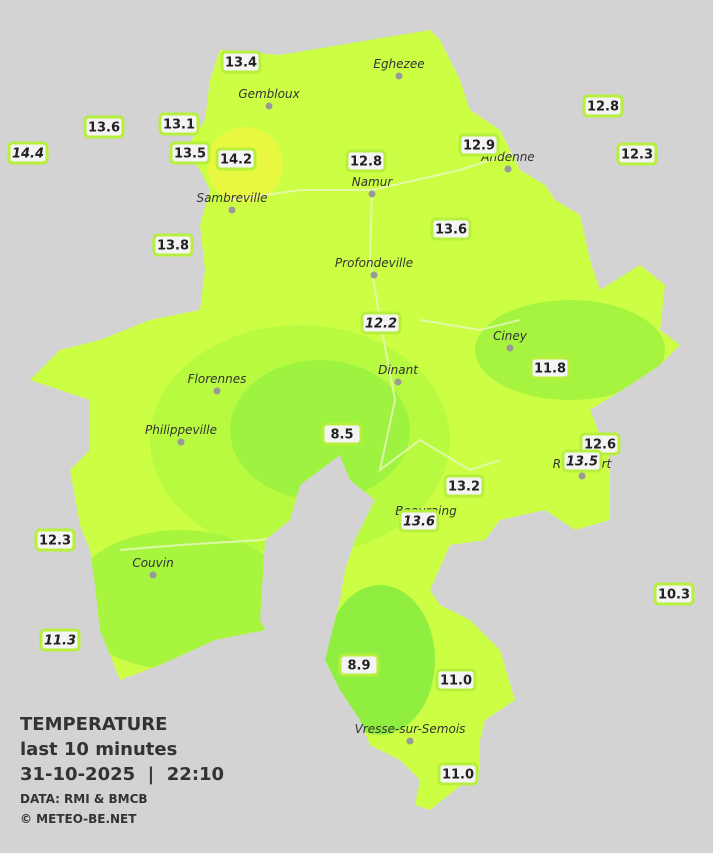 The width and height of the screenshot is (713, 853). I want to click on station-value: 11.3, so click(60, 641).